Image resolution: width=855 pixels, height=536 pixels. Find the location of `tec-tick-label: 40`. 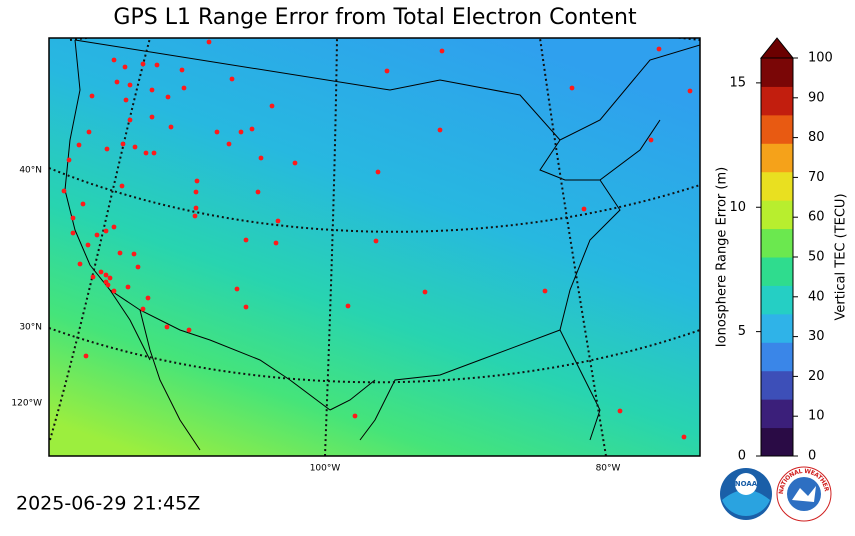

tec-tick-label: 40 is located at coordinates (816, 296).